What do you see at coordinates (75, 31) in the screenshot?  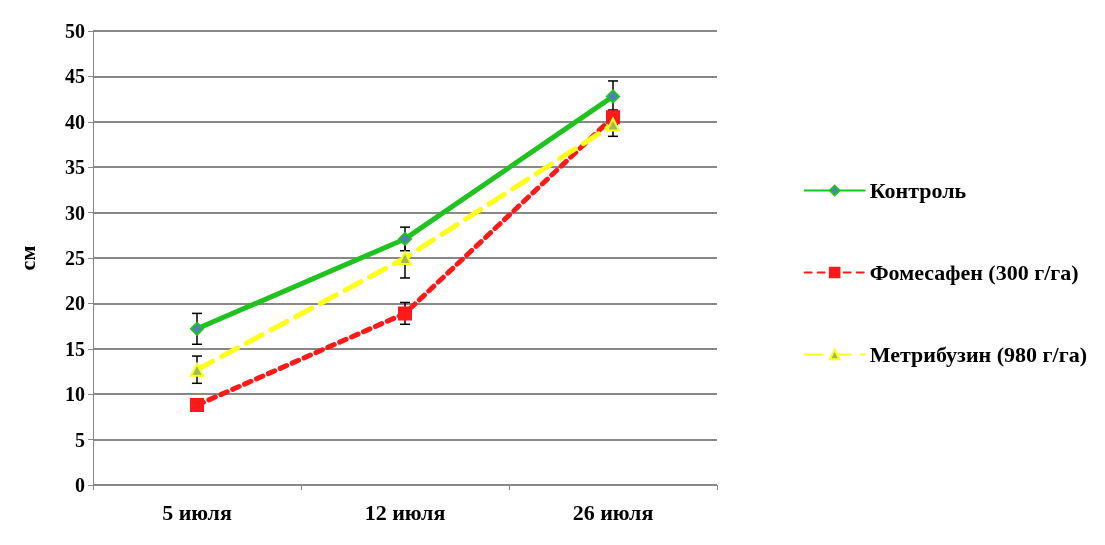 I see `y-tick-label: 50` at bounding box center [75, 31].